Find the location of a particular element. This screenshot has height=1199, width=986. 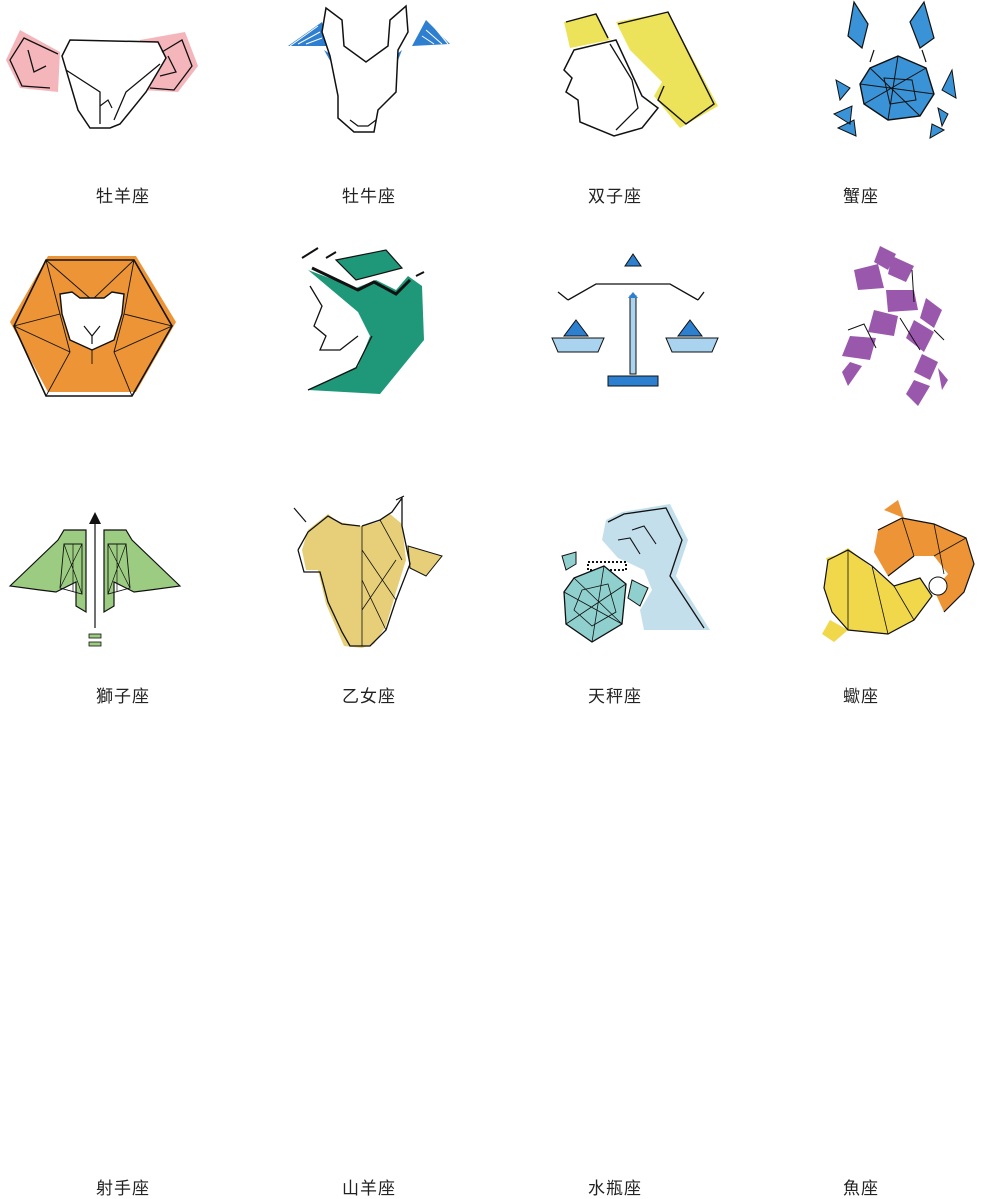

zodiac-card-gemini: 双子座 is located at coordinates (615, 120).